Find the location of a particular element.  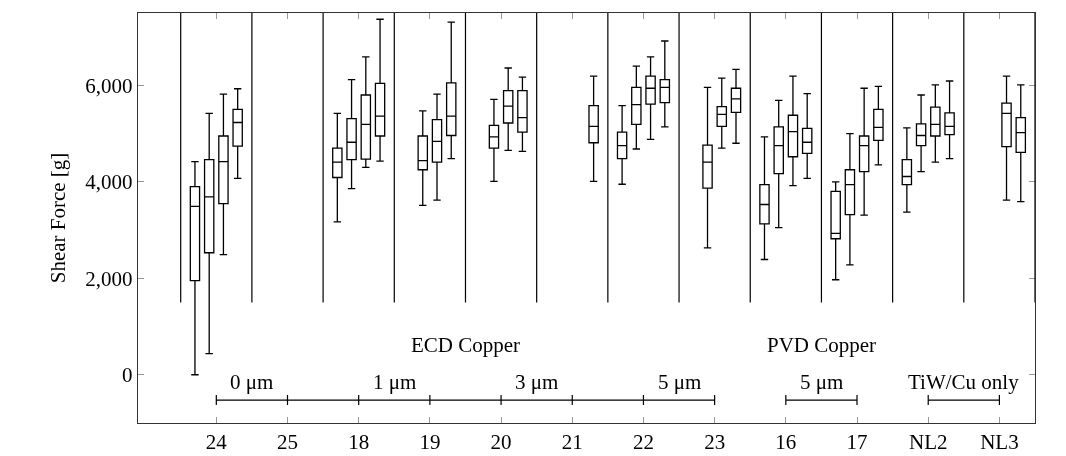

x-tick-label: NL3 is located at coordinates (999, 442).